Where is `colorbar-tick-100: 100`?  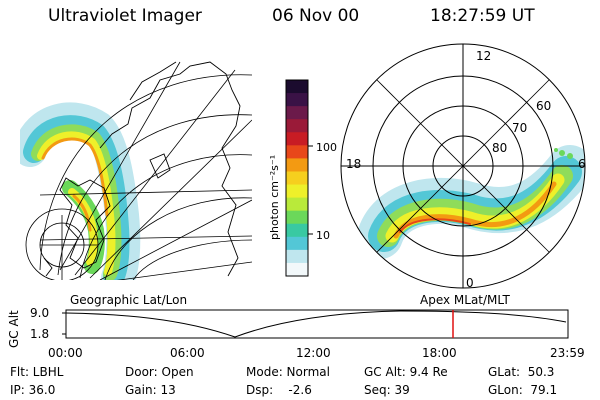
colorbar-tick-100: 100 is located at coordinates (326, 147).